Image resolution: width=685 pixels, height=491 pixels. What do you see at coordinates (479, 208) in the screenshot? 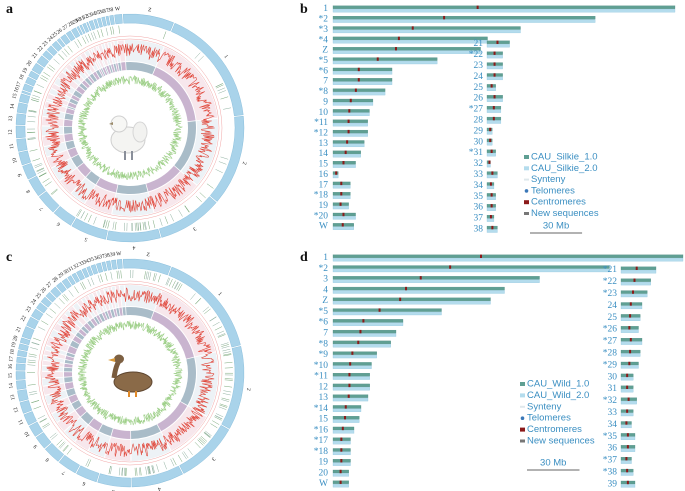
I see `chromosome-label: 36` at bounding box center [479, 208].